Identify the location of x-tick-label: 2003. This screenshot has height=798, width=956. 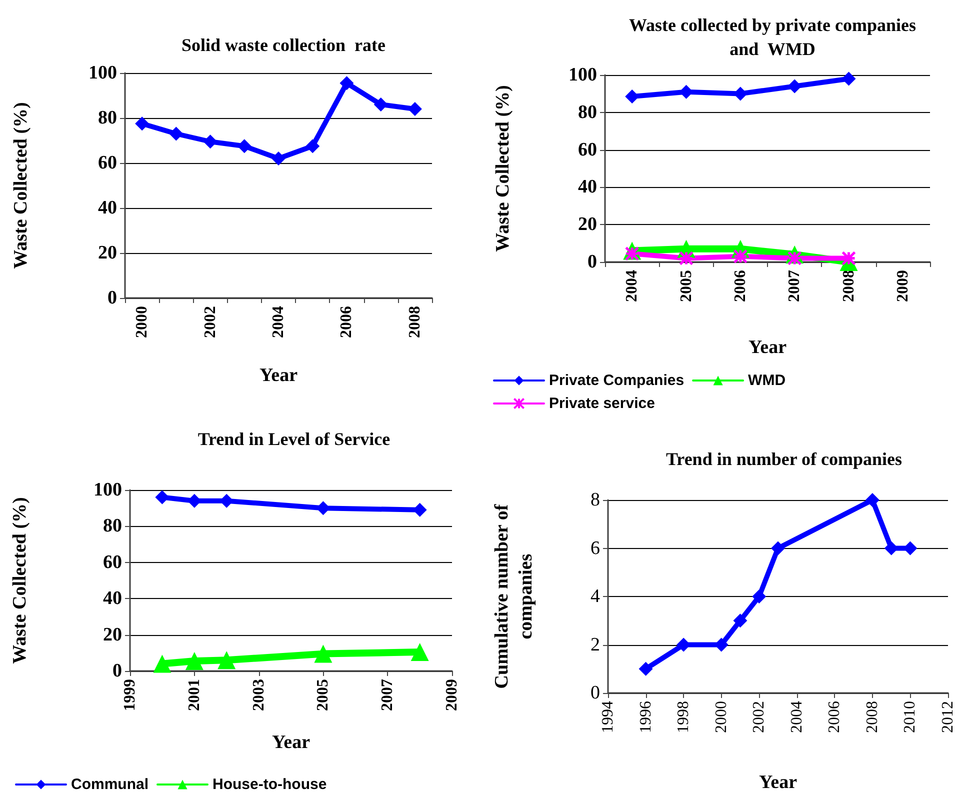
(259, 695).